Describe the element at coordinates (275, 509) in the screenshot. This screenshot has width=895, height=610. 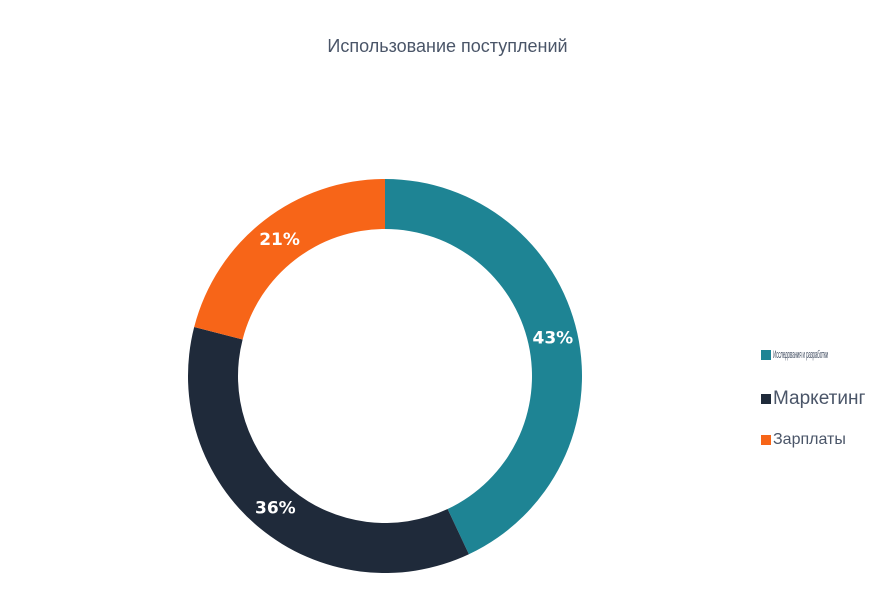
I see `data-label-marketing: 36%` at that location.